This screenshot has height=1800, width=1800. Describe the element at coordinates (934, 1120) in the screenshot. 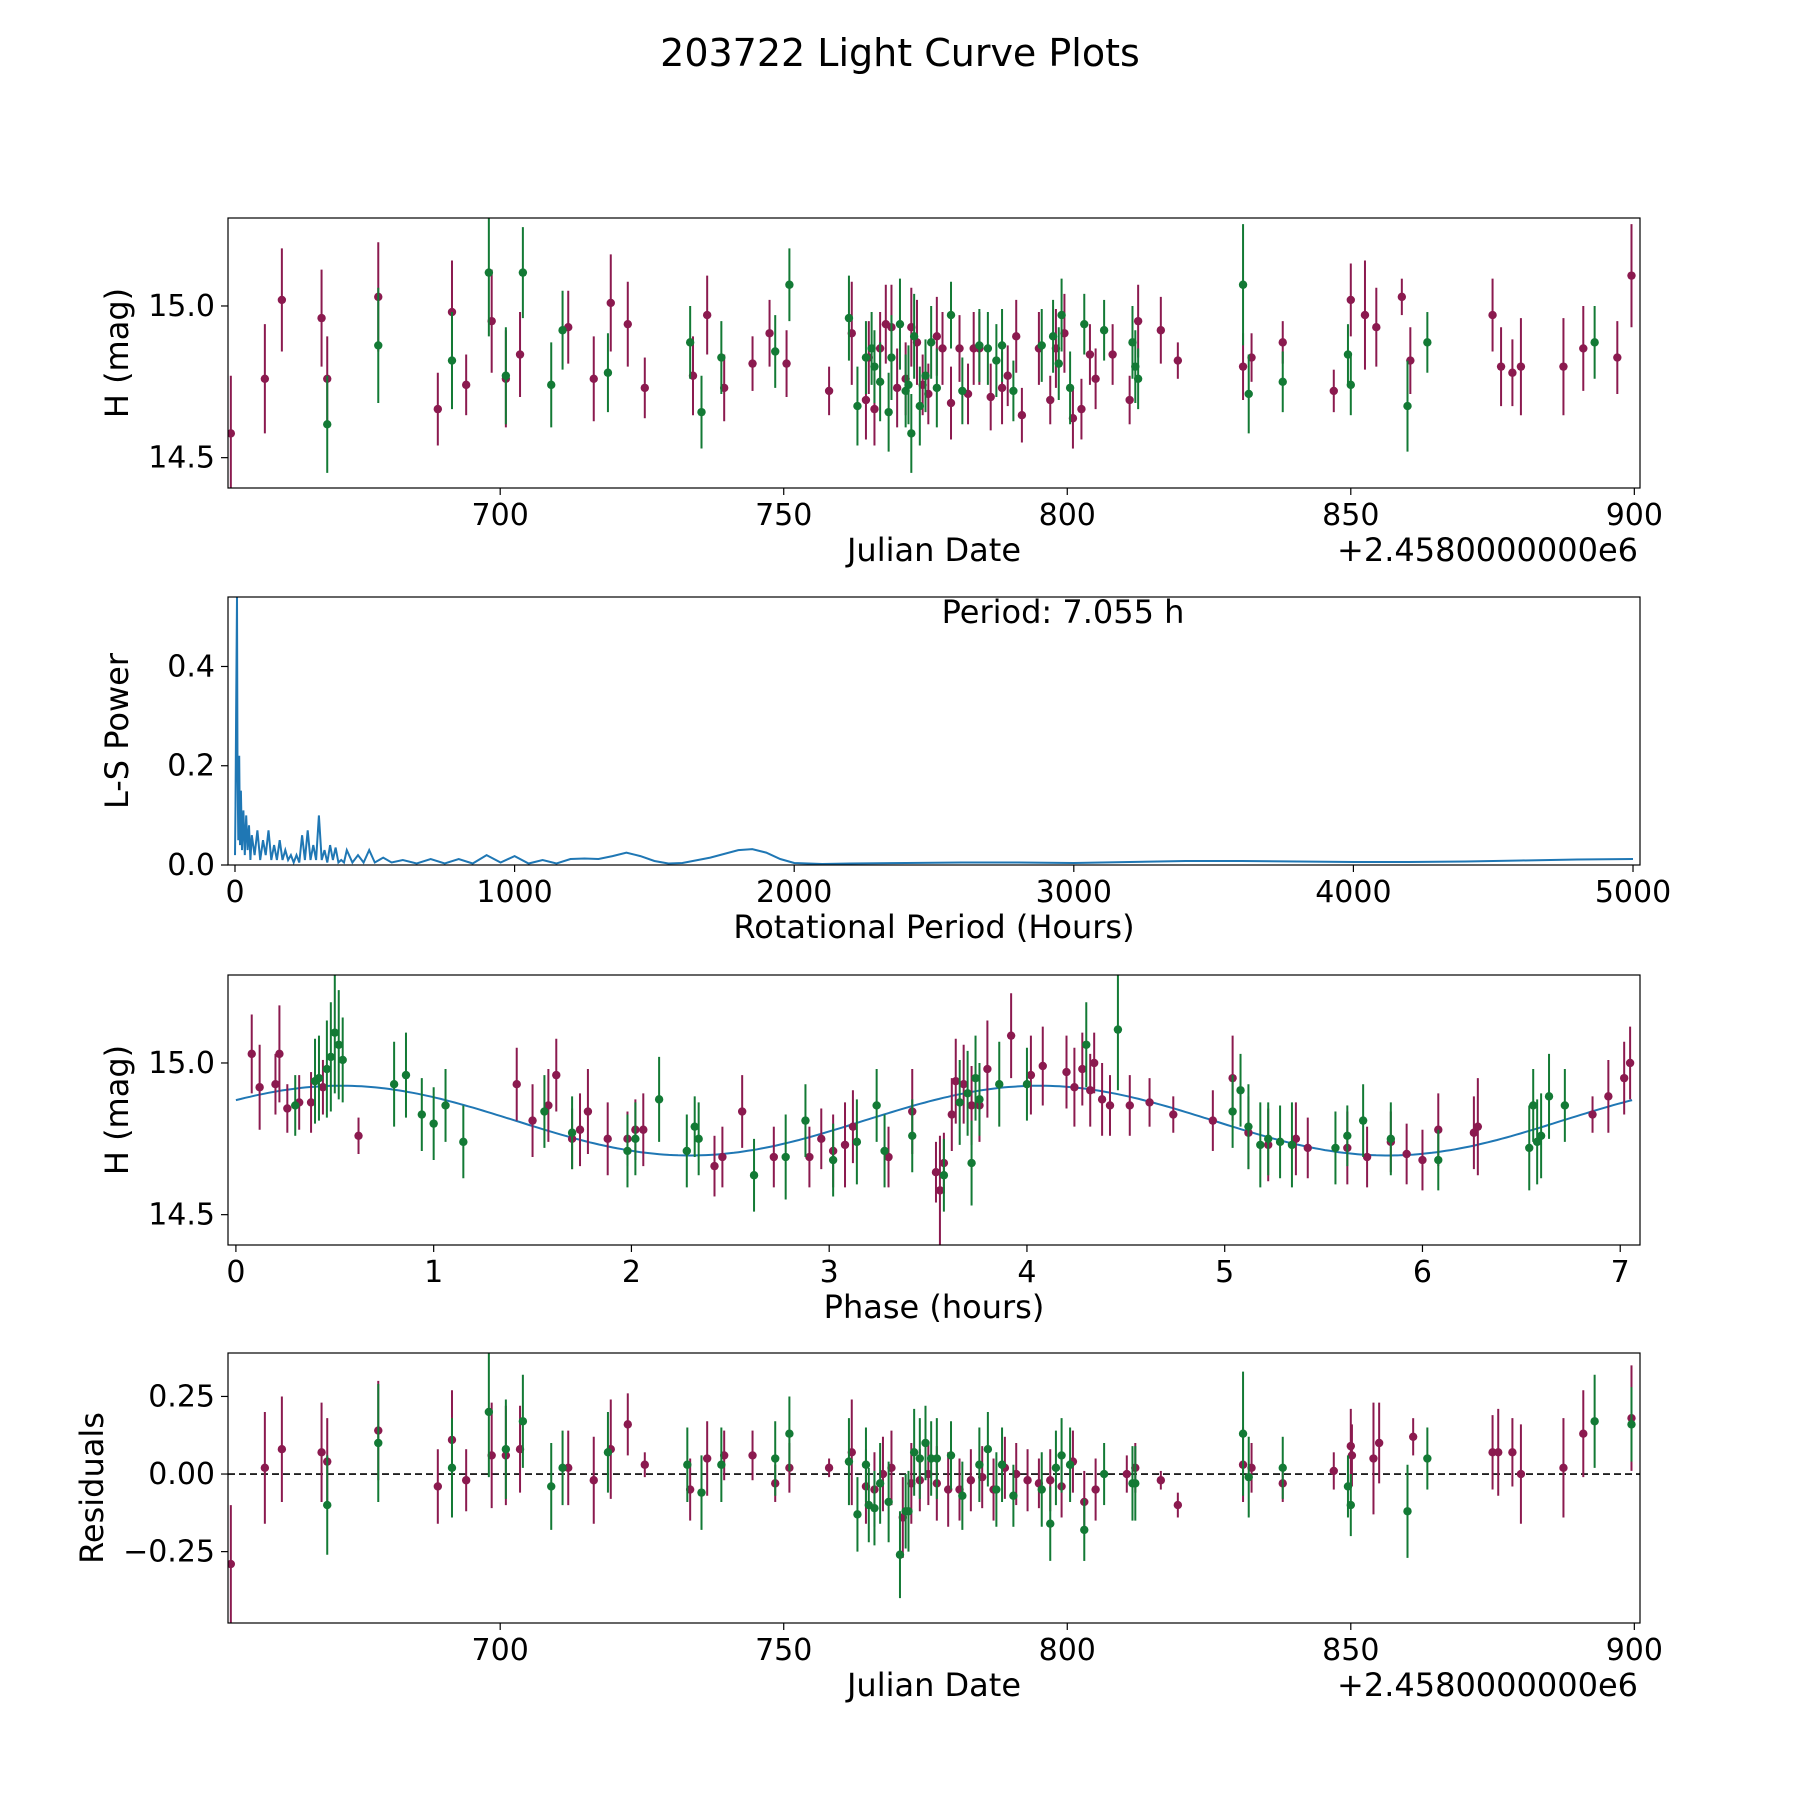

I see `fit-curve` at that location.